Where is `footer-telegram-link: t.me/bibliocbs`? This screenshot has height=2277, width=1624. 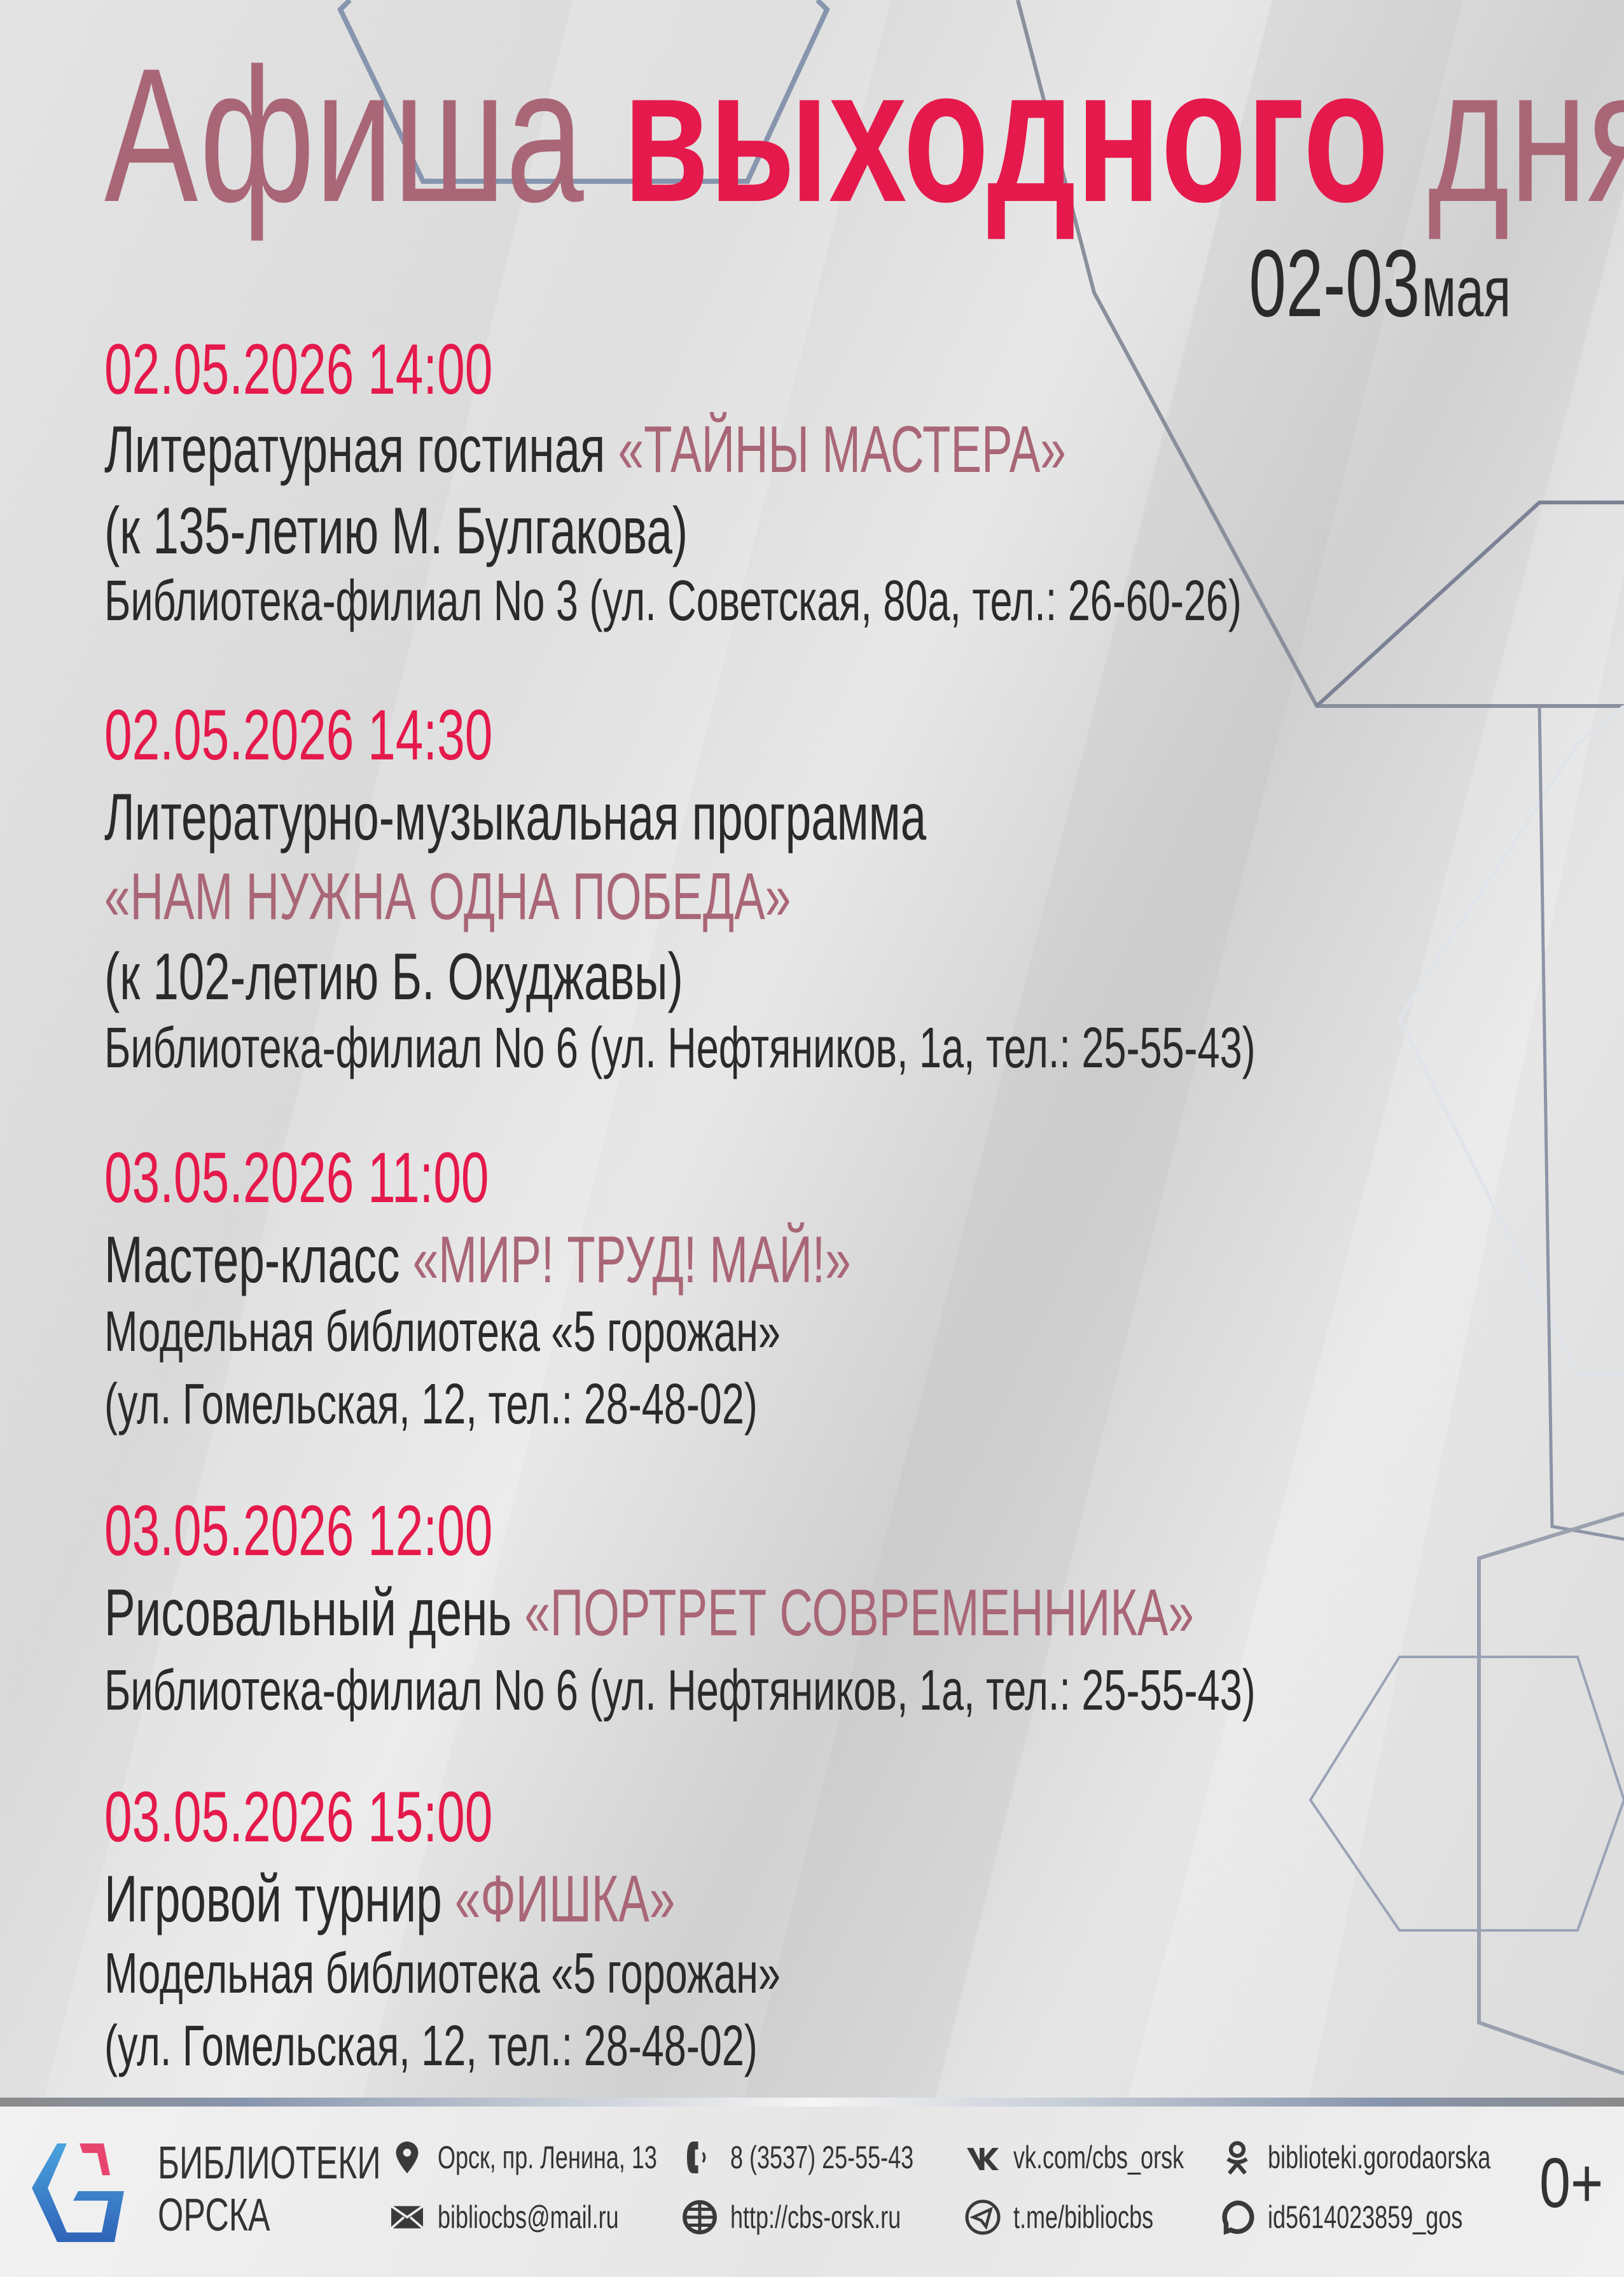 footer-telegram-link: t.me/bibliocbs is located at coordinates (1086, 2217).